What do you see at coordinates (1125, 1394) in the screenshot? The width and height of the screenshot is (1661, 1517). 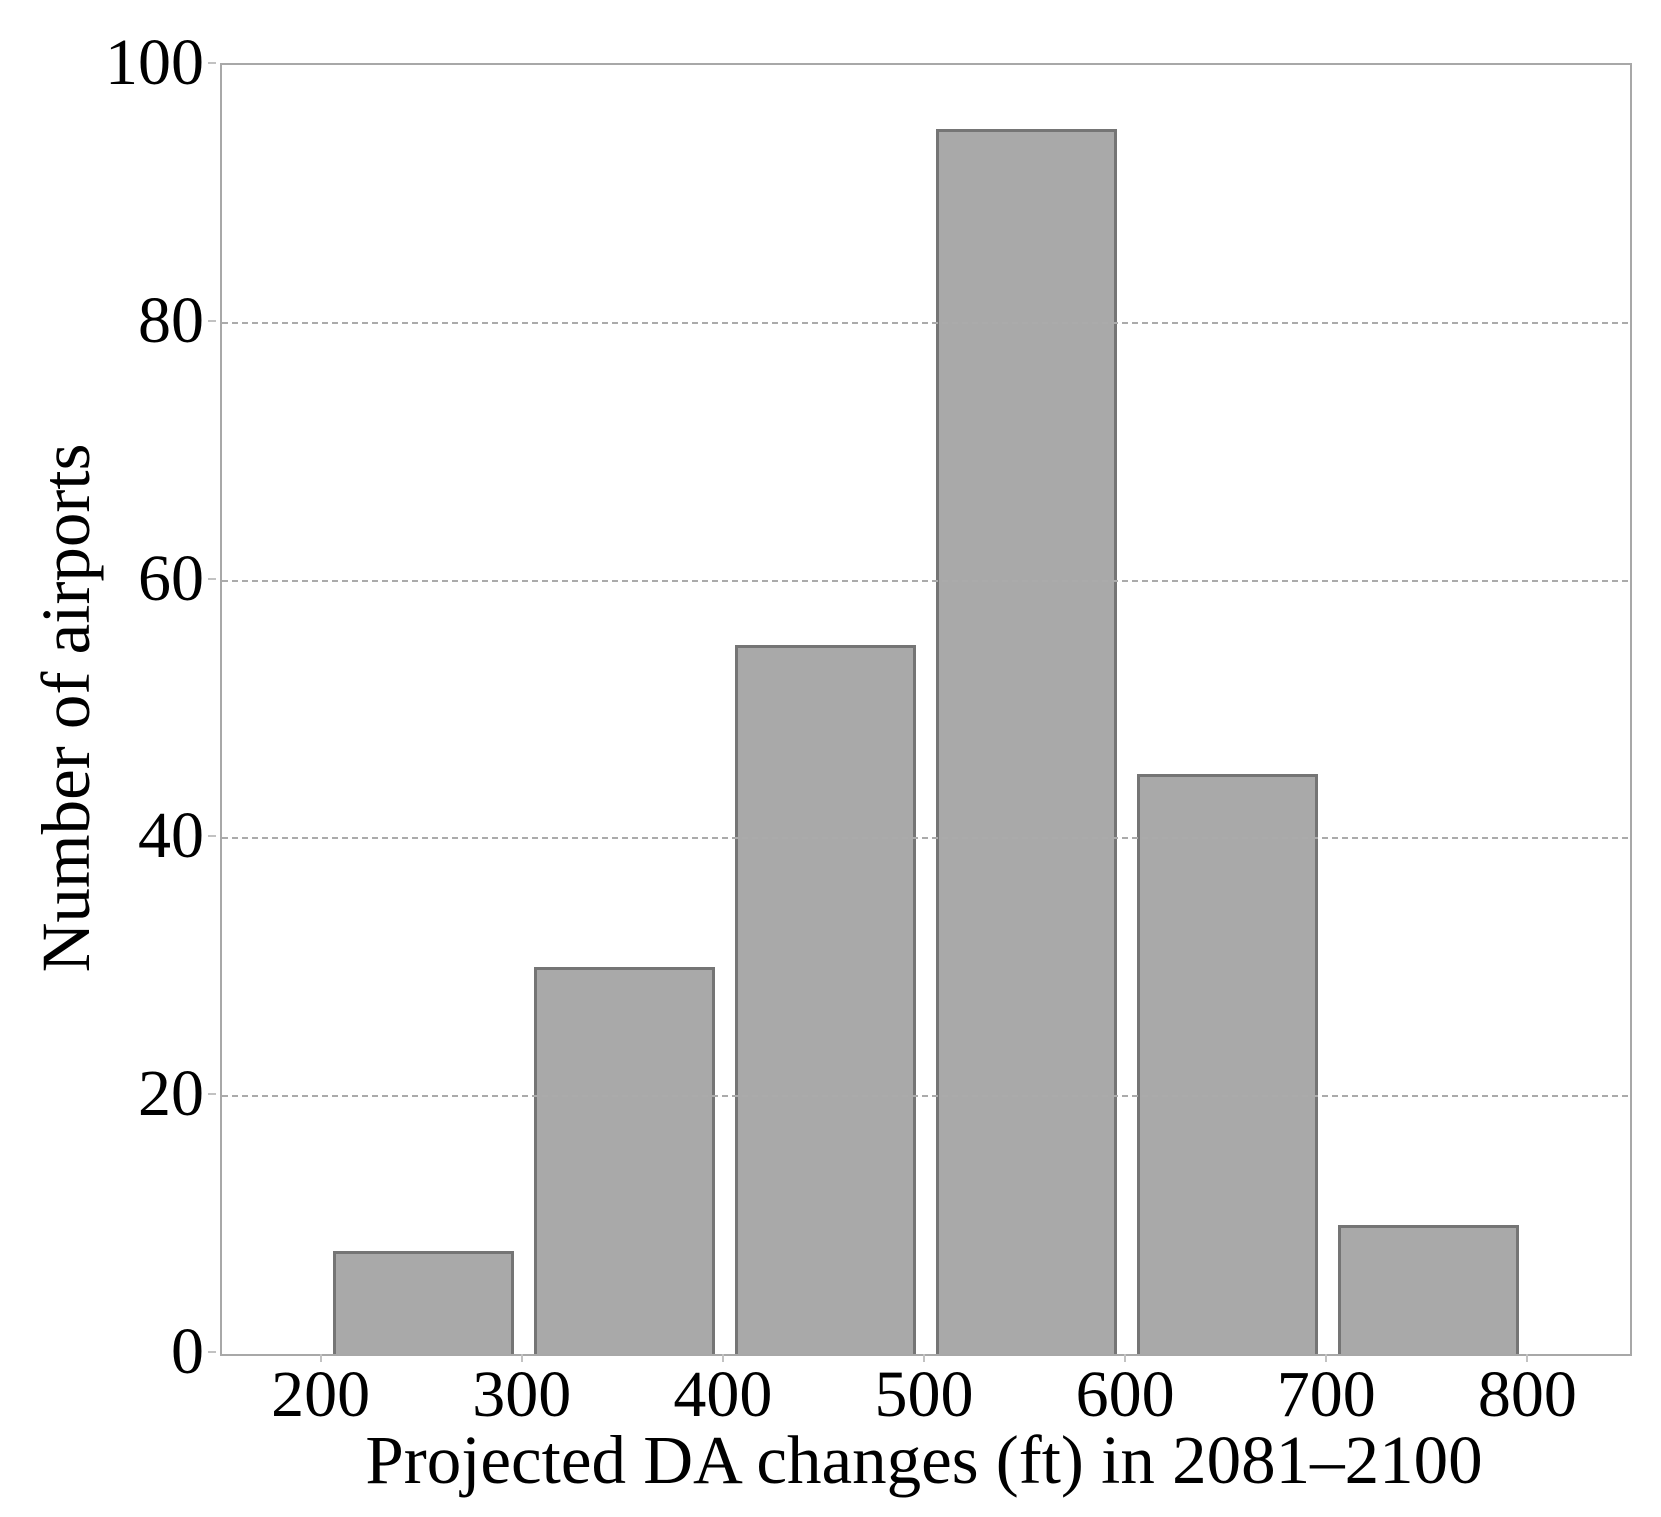 I see `x-tick-label-600: 600` at bounding box center [1125, 1394].